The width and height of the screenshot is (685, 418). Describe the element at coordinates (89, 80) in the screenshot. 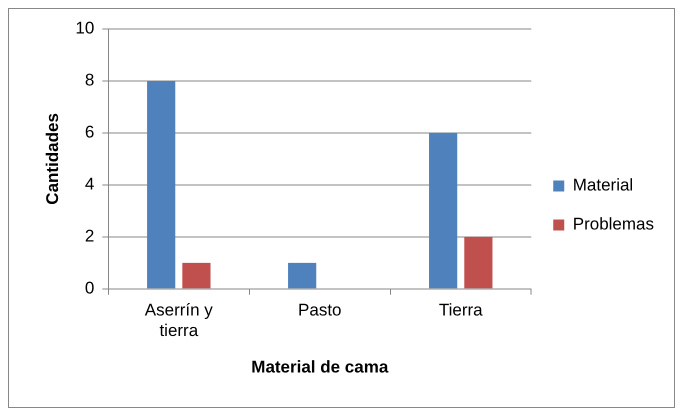

I see `y-tick-label: 8` at that location.